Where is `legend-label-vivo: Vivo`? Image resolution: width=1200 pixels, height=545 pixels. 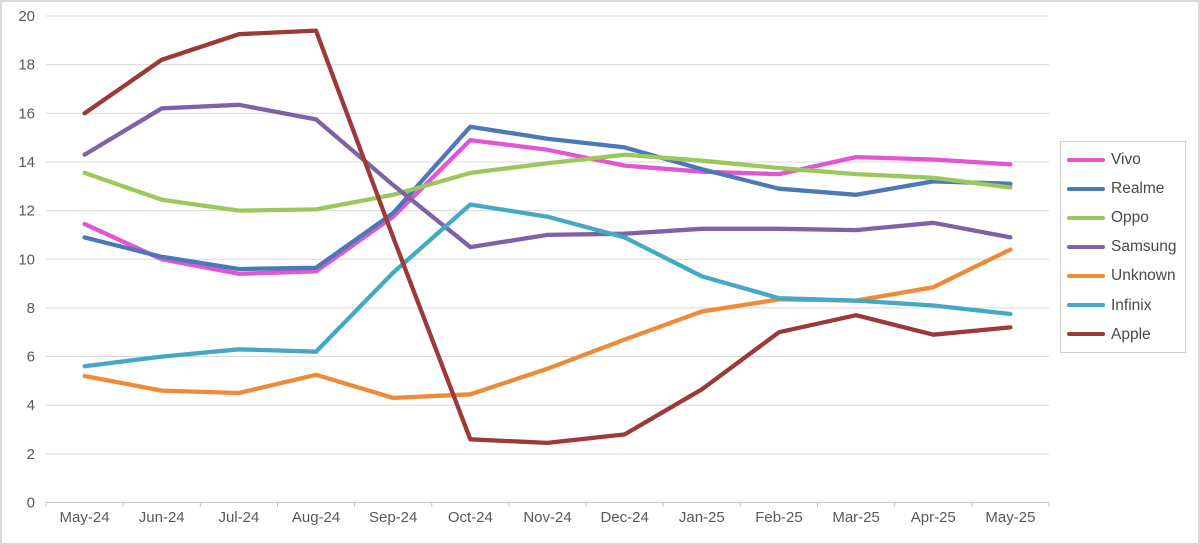
legend-label-vivo: Vivo is located at coordinates (1126, 159).